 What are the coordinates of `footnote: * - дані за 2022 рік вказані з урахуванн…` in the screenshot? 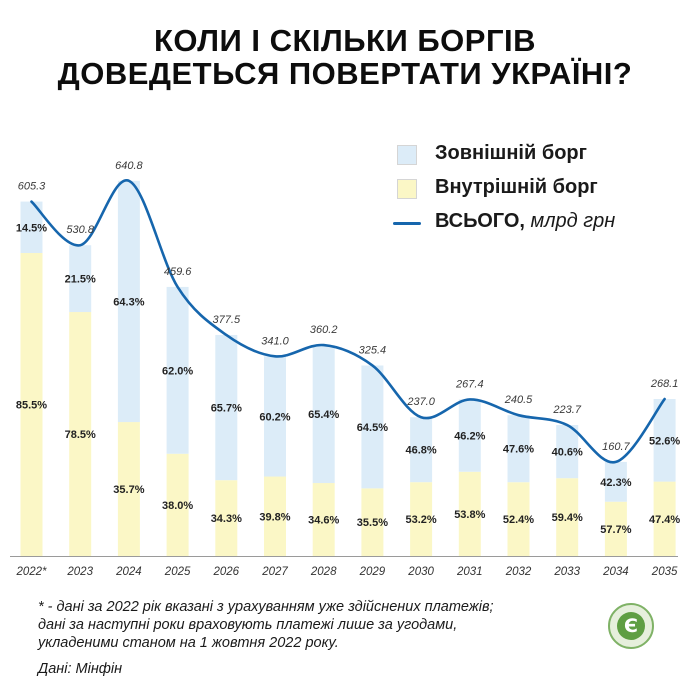 It's located at (318, 625).